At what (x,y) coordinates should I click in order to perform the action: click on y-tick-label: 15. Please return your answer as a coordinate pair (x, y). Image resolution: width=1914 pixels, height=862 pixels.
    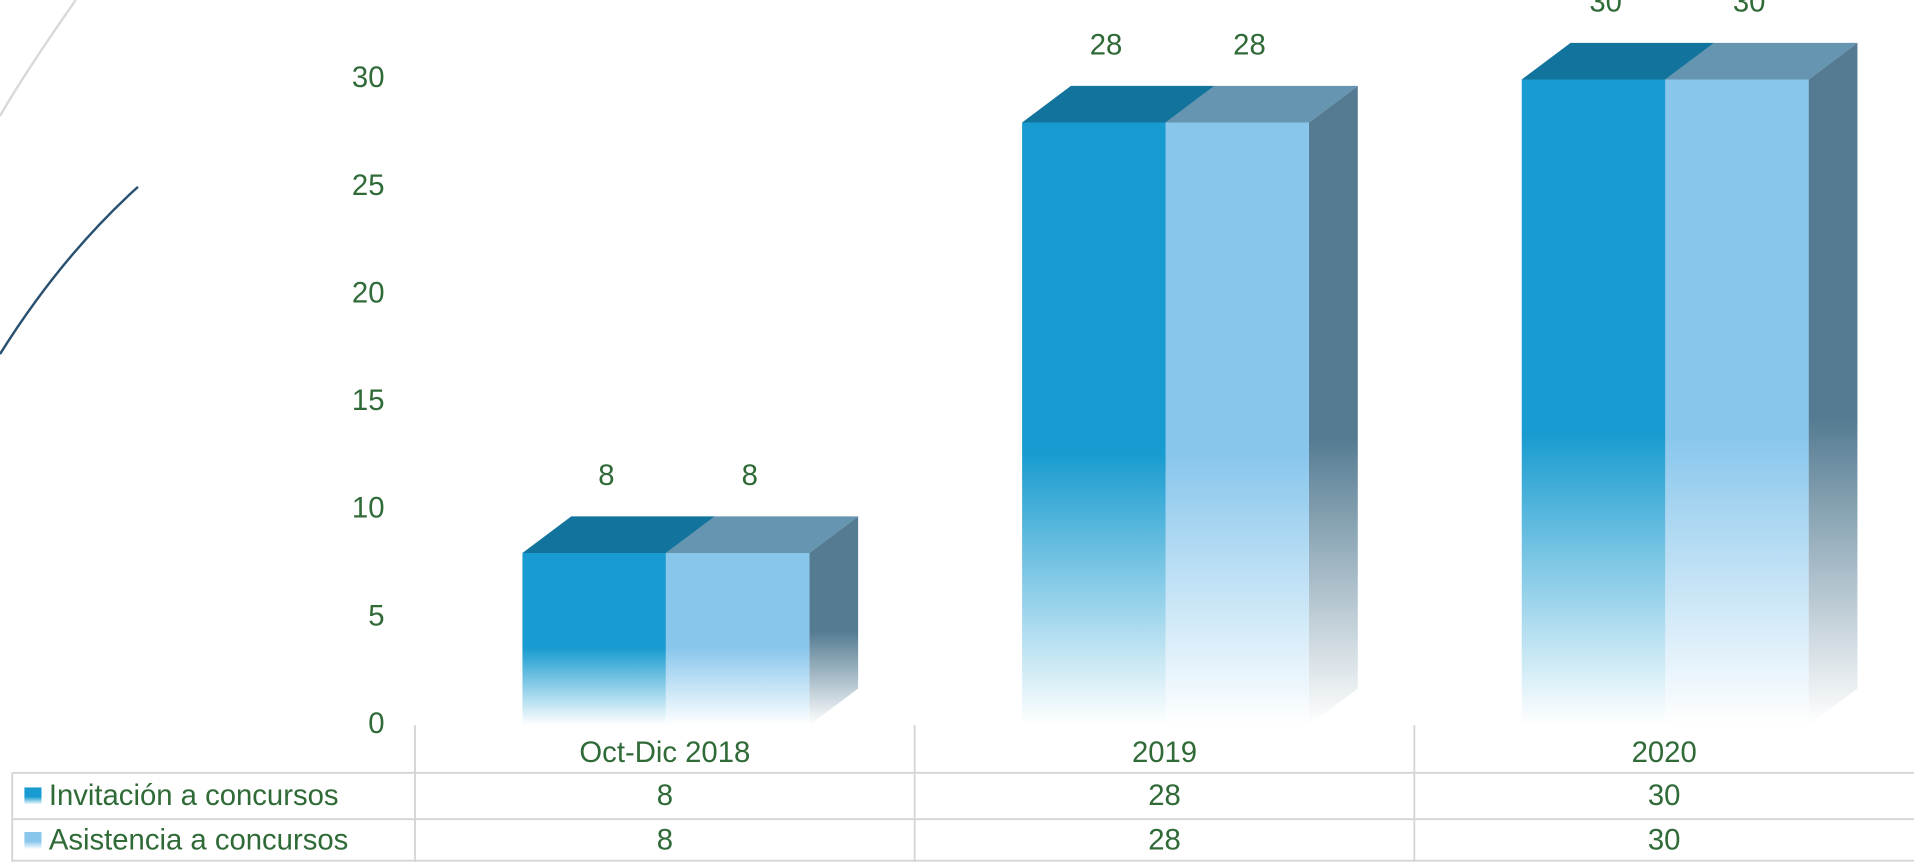
    Looking at the image, I should click on (368, 400).